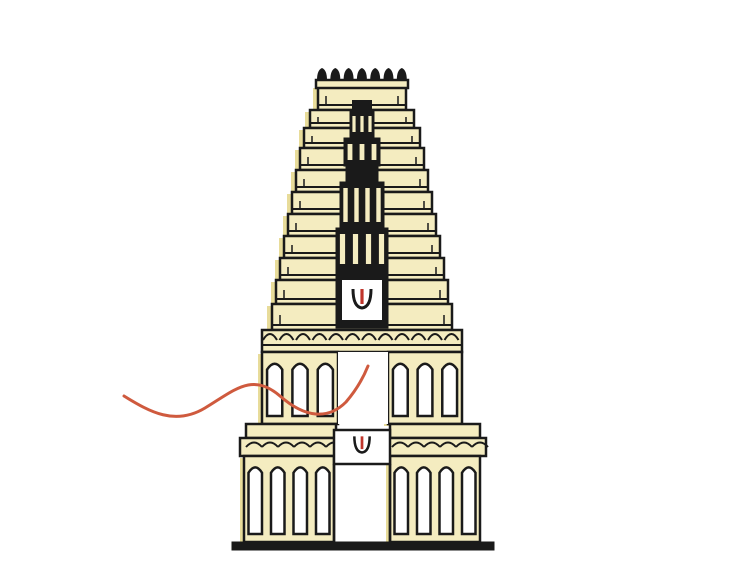 The width and height of the screenshot is (734, 582). I want to click on door-lintel, so click(362, 447).